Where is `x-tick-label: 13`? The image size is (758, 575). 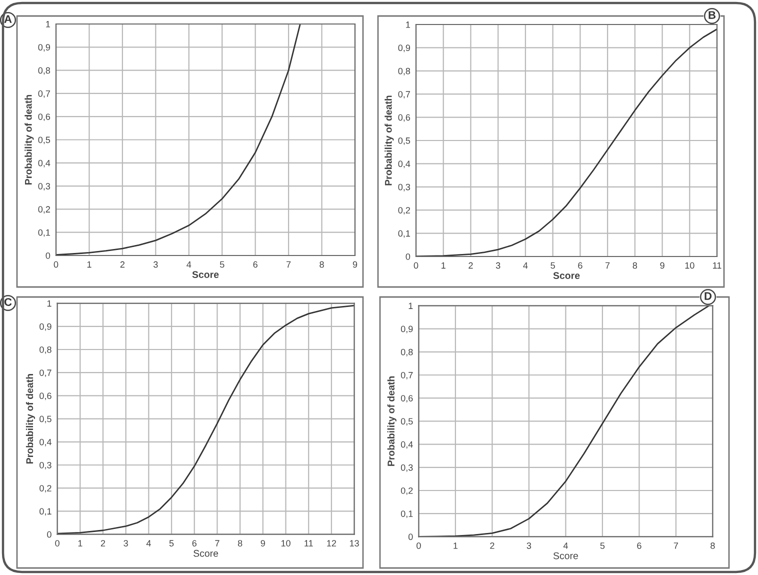 x-tick-label: 13 is located at coordinates (354, 543).